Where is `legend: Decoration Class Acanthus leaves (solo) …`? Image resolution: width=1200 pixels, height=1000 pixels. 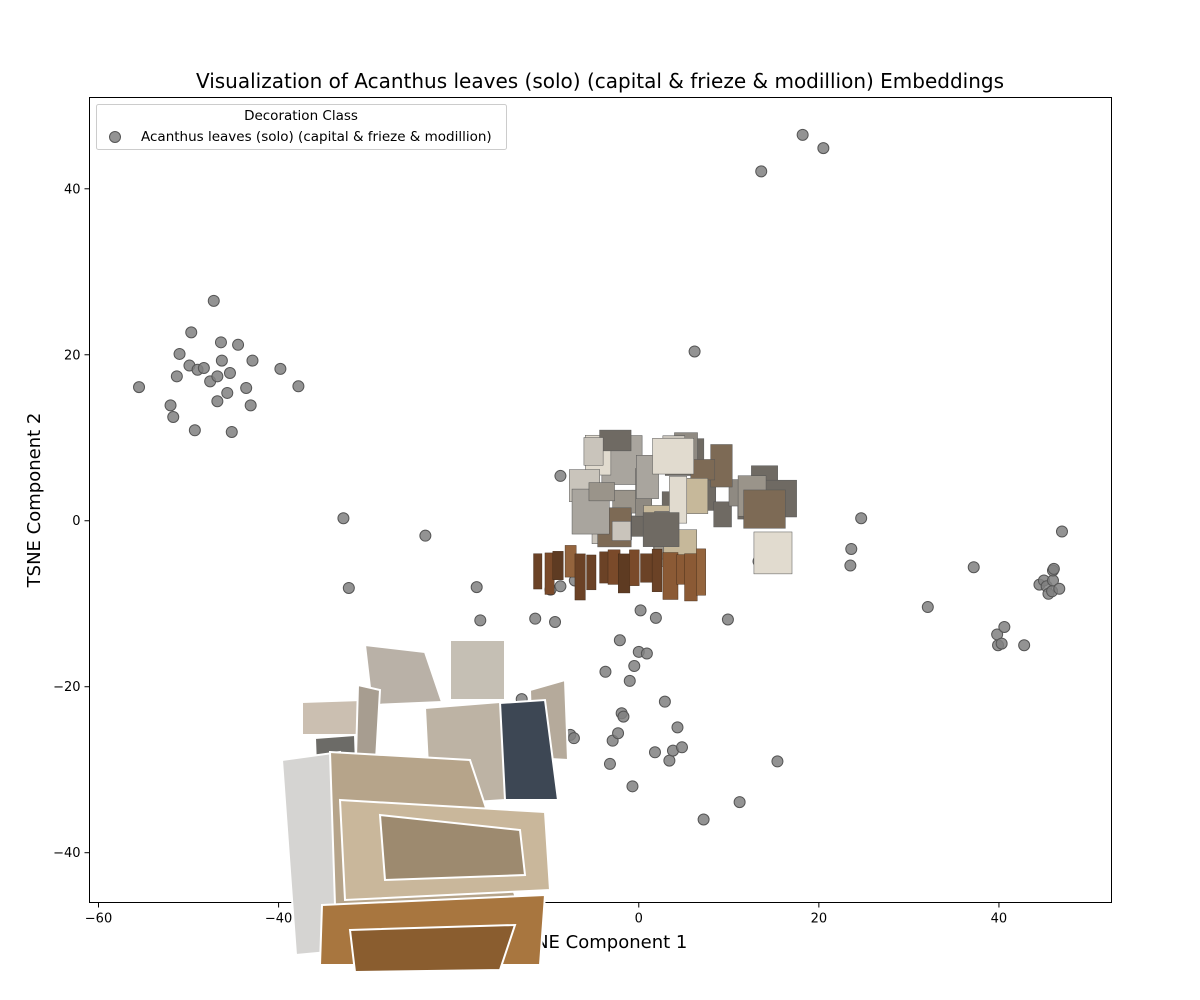 legend: Decoration Class Acanthus leaves (solo) … is located at coordinates (301, 127).